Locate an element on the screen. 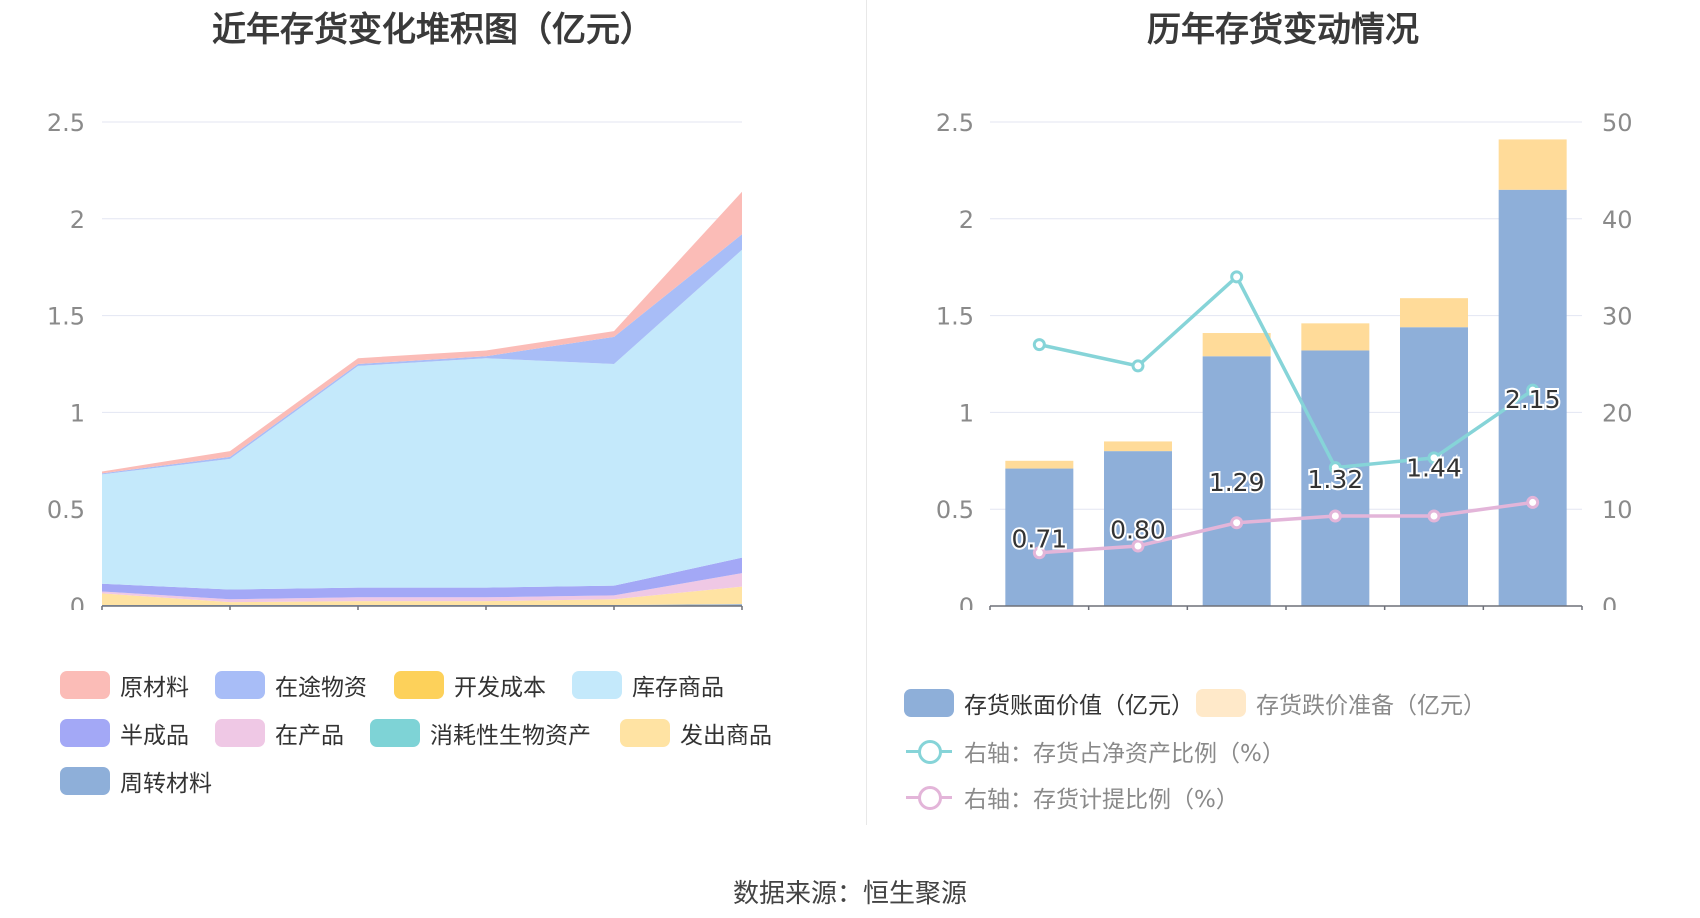 This screenshot has width=1700, height=918. area-series-在途物资 is located at coordinates (422, 354).